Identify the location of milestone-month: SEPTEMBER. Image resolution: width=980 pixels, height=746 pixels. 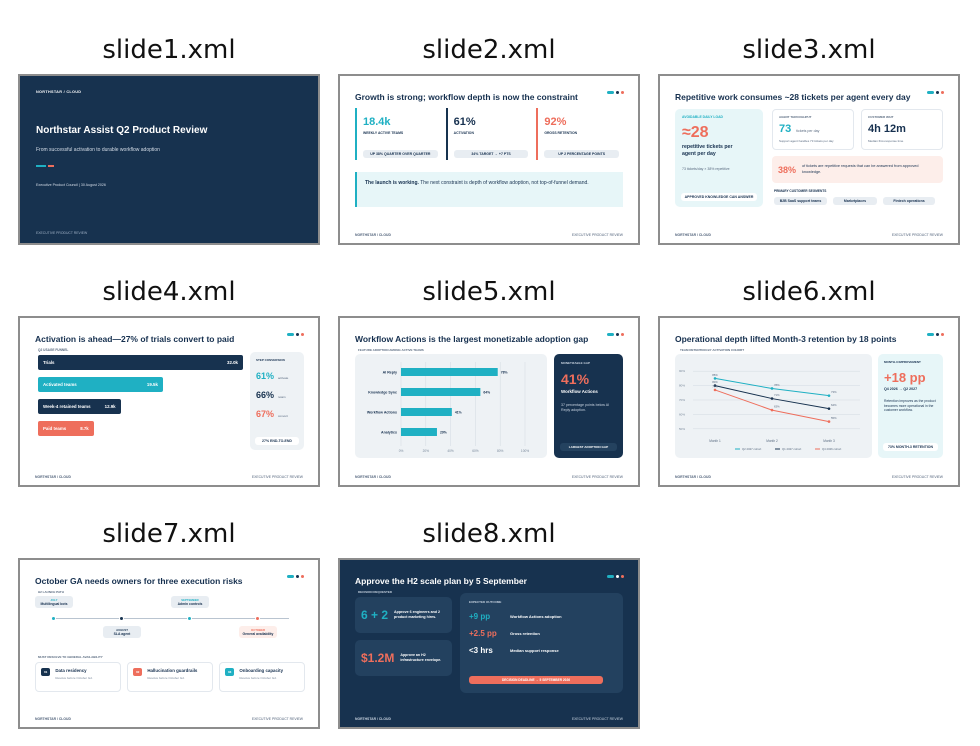
(190, 600).